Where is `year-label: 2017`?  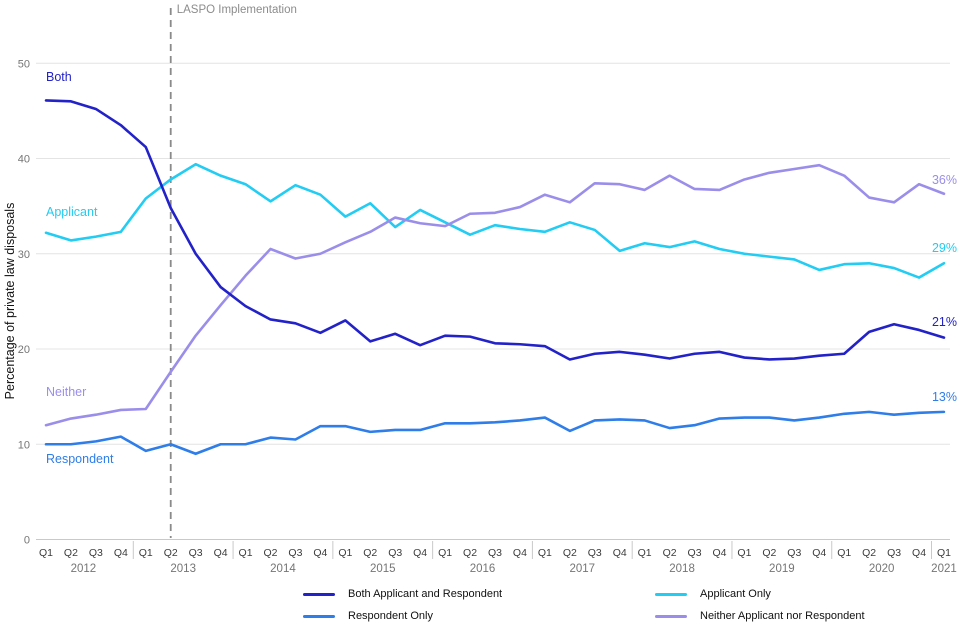
year-label: 2017 is located at coordinates (582, 569).